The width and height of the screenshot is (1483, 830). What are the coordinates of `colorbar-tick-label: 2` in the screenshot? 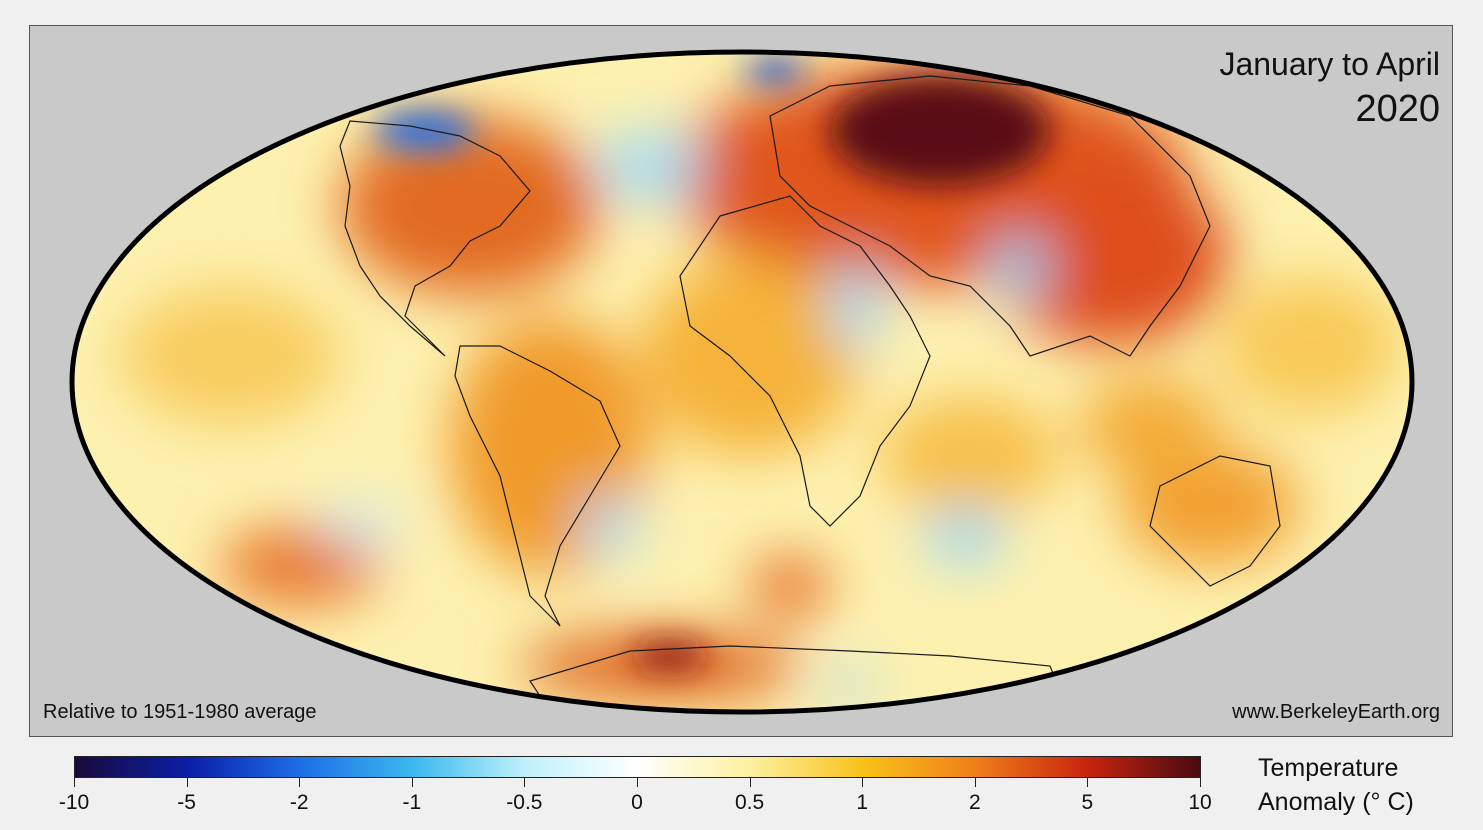 It's located at (974, 802).